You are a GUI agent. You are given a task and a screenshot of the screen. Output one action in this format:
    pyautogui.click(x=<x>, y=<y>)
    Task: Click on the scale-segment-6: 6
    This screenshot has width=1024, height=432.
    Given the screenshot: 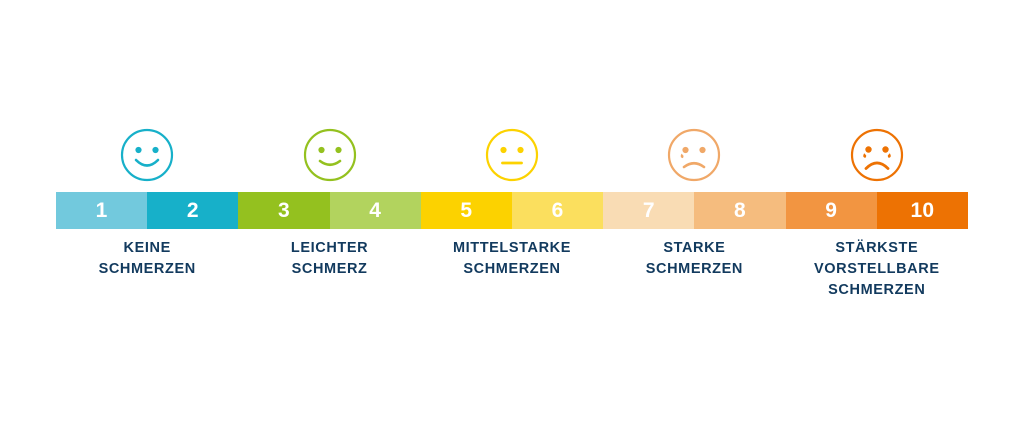 What is the action you would take?
    pyautogui.click(x=558, y=210)
    